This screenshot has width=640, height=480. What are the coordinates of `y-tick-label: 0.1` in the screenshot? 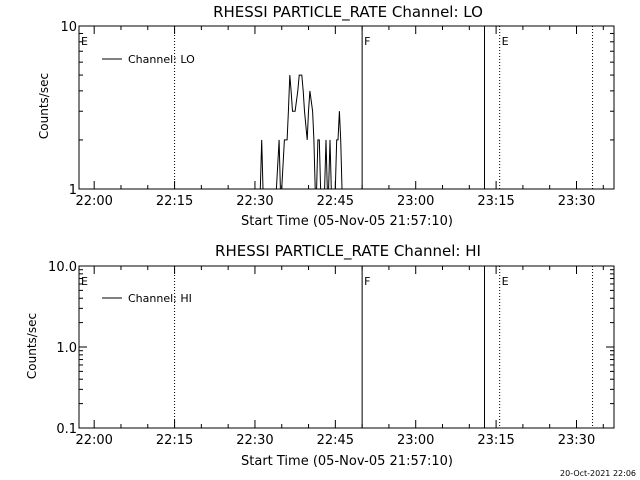 It's located at (66, 429).